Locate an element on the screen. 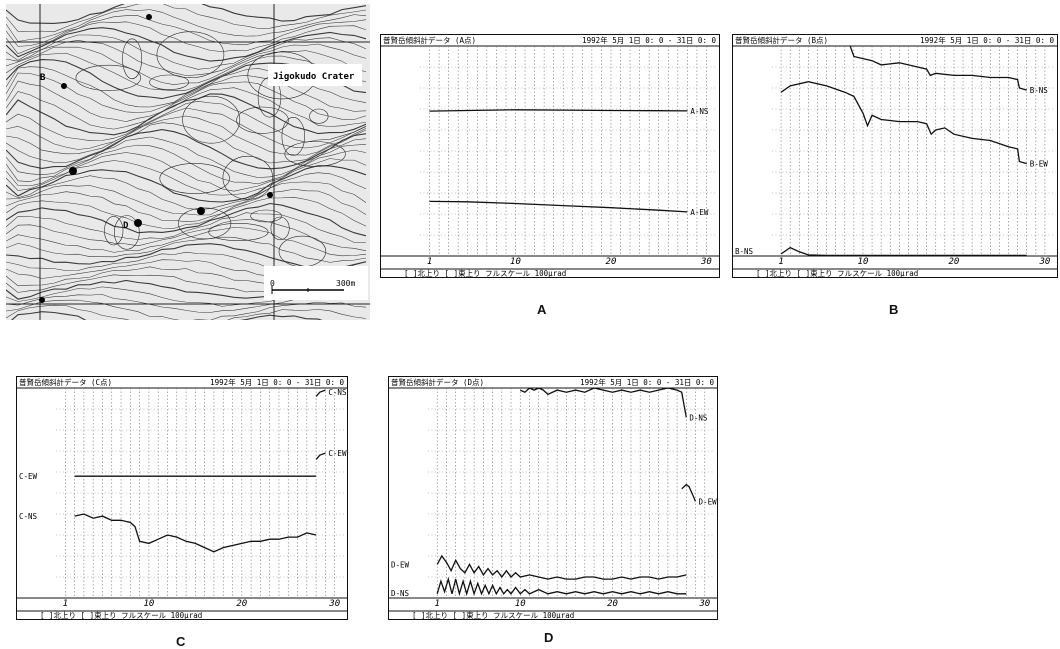 The height and width of the screenshot is (649, 1060). station-label: D is located at coordinates (126, 226).